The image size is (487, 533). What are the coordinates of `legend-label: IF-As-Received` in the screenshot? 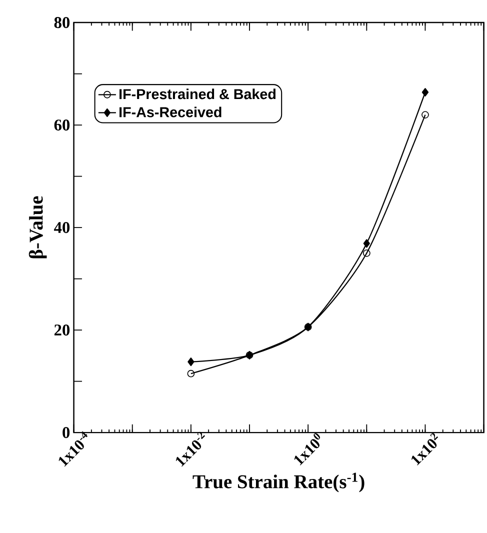 It's located at (171, 112).